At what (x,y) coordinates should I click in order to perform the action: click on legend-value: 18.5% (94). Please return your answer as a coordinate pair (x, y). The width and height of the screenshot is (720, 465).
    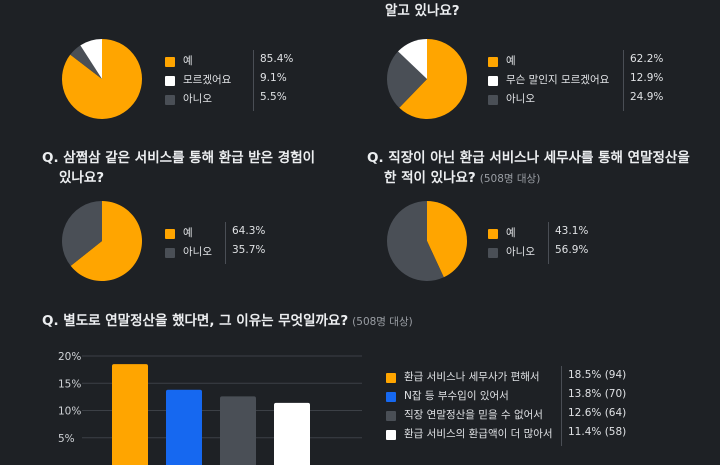
    Looking at the image, I should click on (597, 375).